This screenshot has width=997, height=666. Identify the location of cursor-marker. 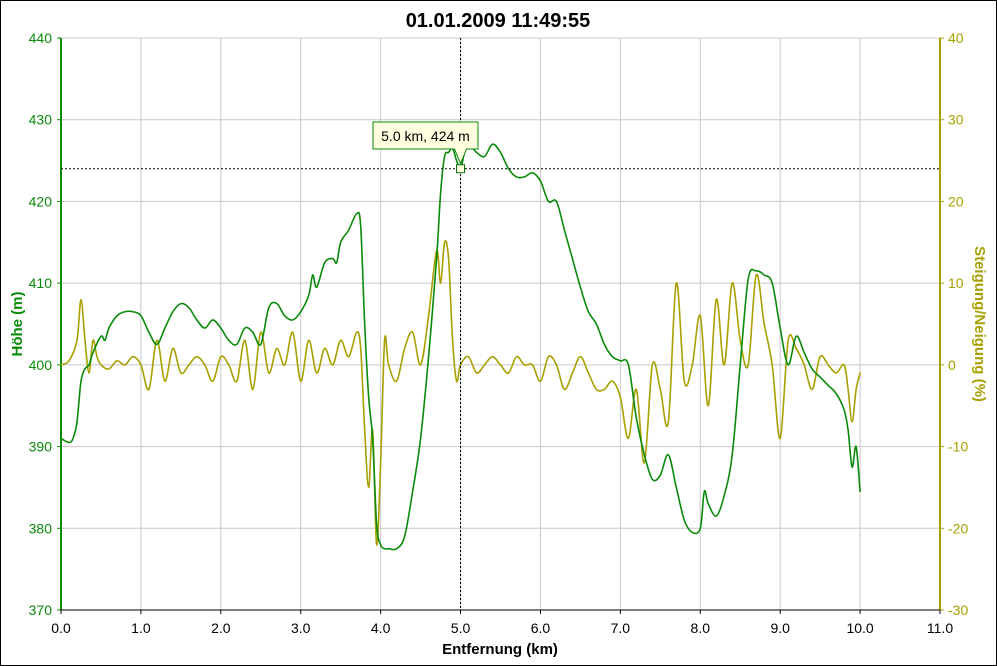
(461, 169).